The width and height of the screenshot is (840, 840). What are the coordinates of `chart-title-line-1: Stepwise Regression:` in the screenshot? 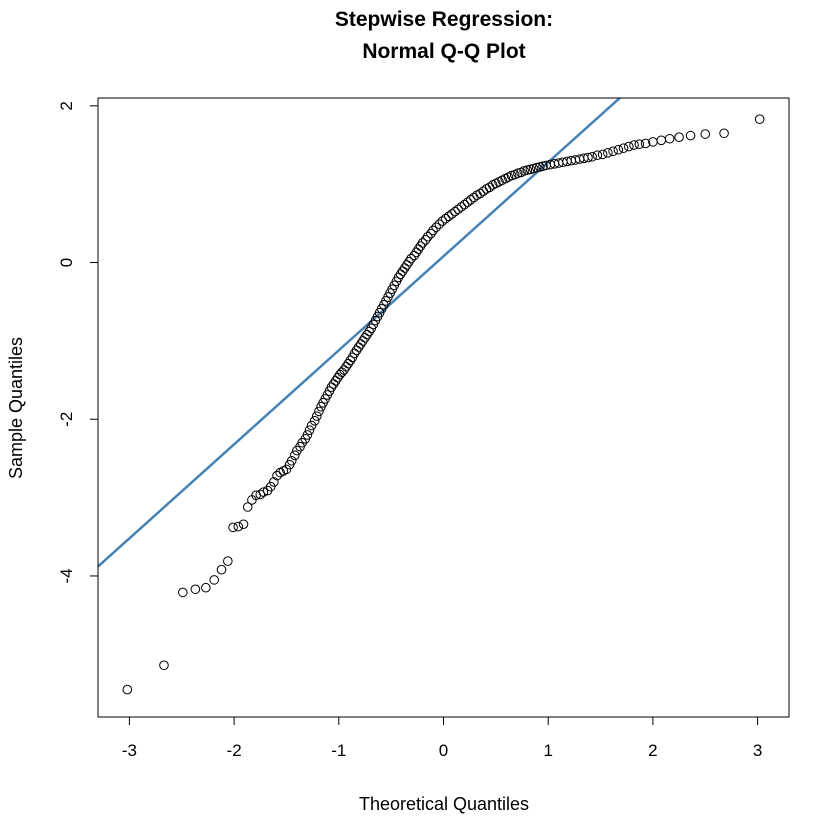 It's located at (444, 19).